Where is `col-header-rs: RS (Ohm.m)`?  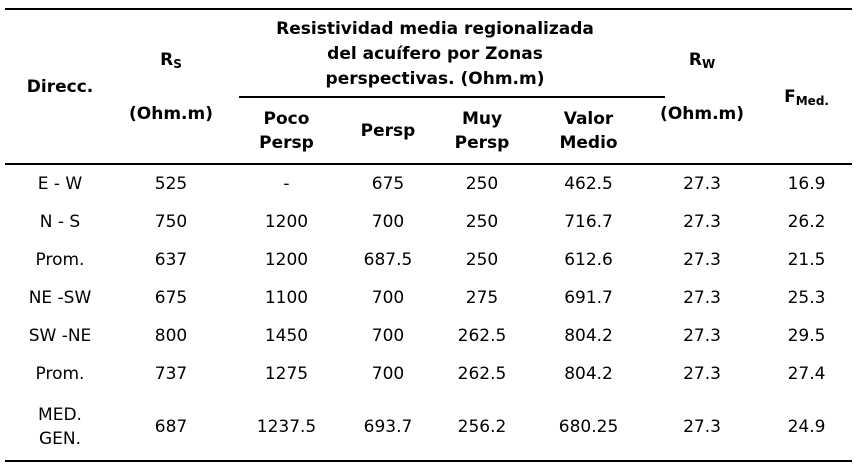 col-header-rs: RS (Ohm.m) is located at coordinates (171, 86).